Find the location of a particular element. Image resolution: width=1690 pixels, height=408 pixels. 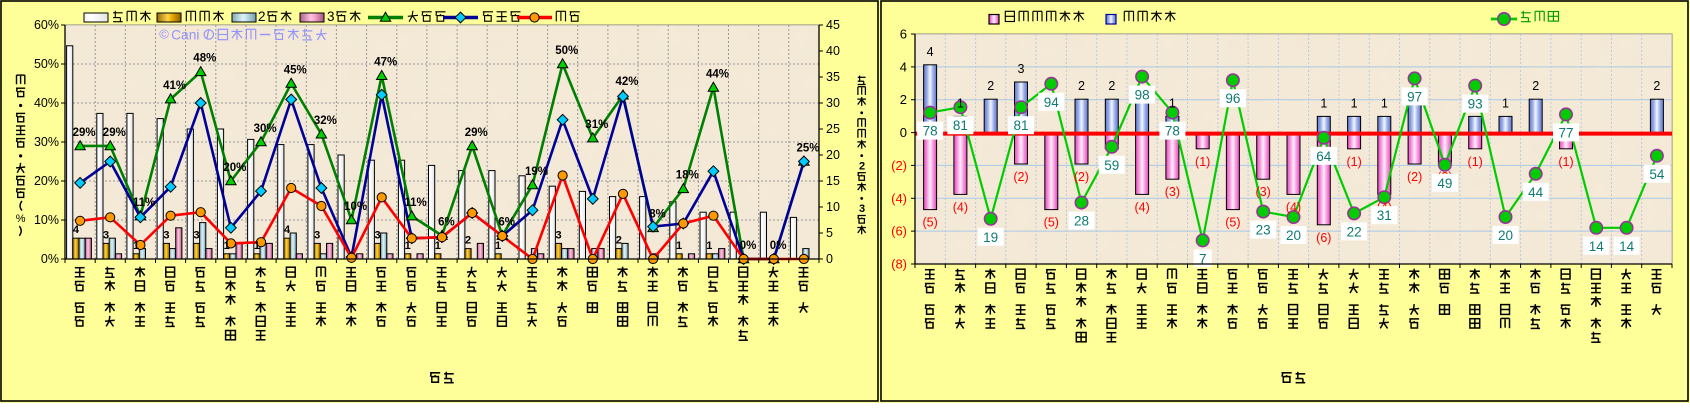

svg-text: 5 is located at coordinates (829, 233).